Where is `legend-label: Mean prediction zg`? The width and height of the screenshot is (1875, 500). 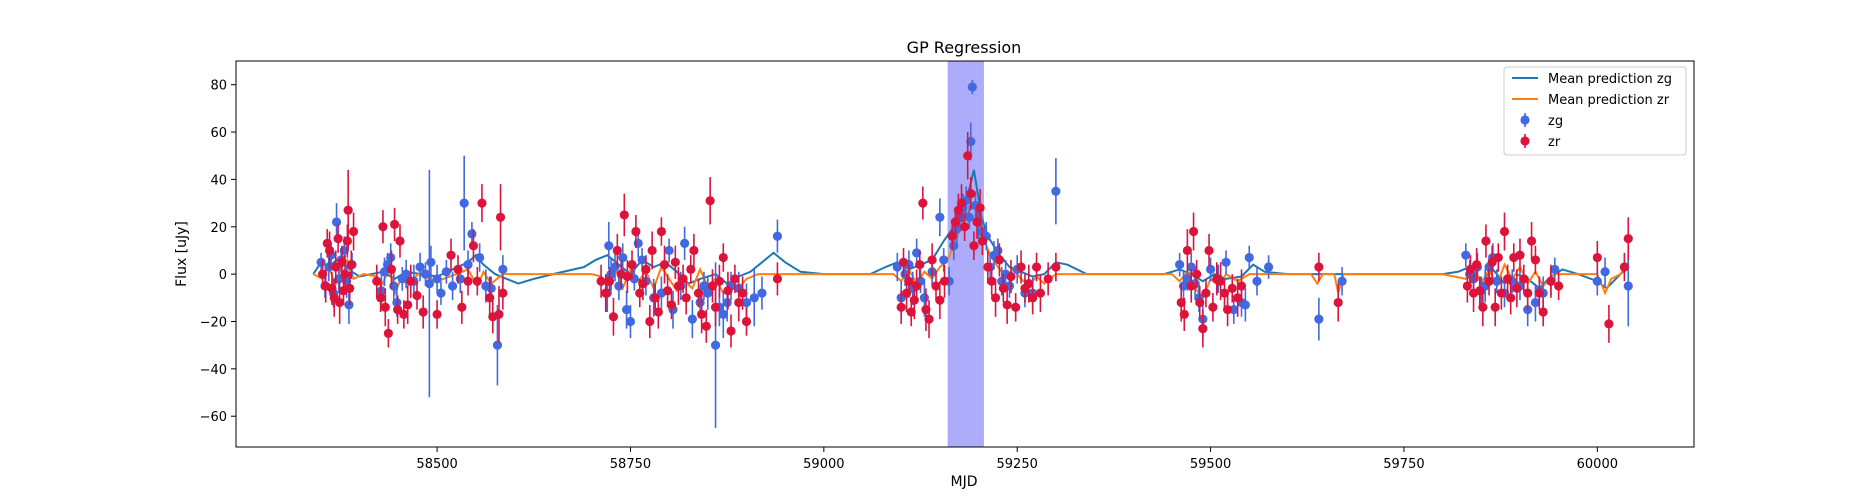
legend-label: Mean prediction zg is located at coordinates (1610, 79).